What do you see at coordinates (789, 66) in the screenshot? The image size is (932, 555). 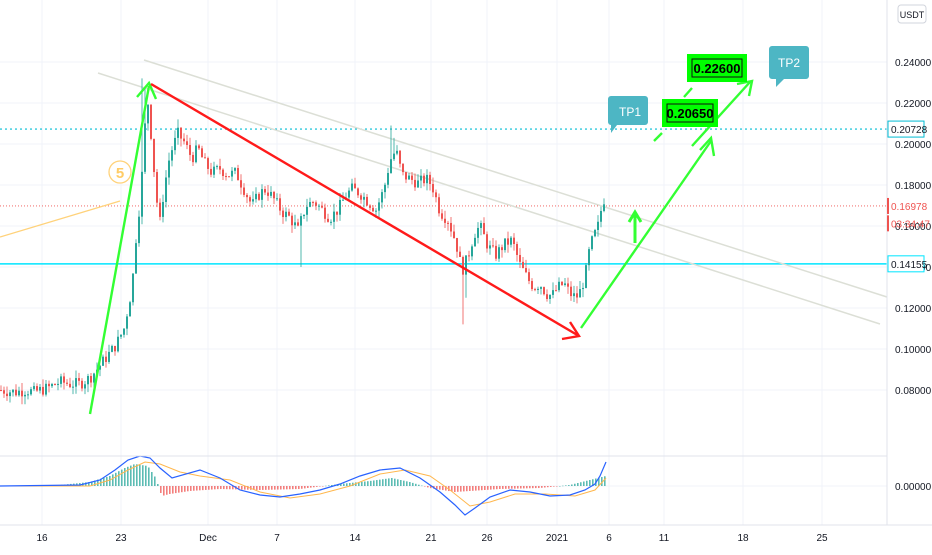 I see `tp2-callout: TP2` at bounding box center [789, 66].